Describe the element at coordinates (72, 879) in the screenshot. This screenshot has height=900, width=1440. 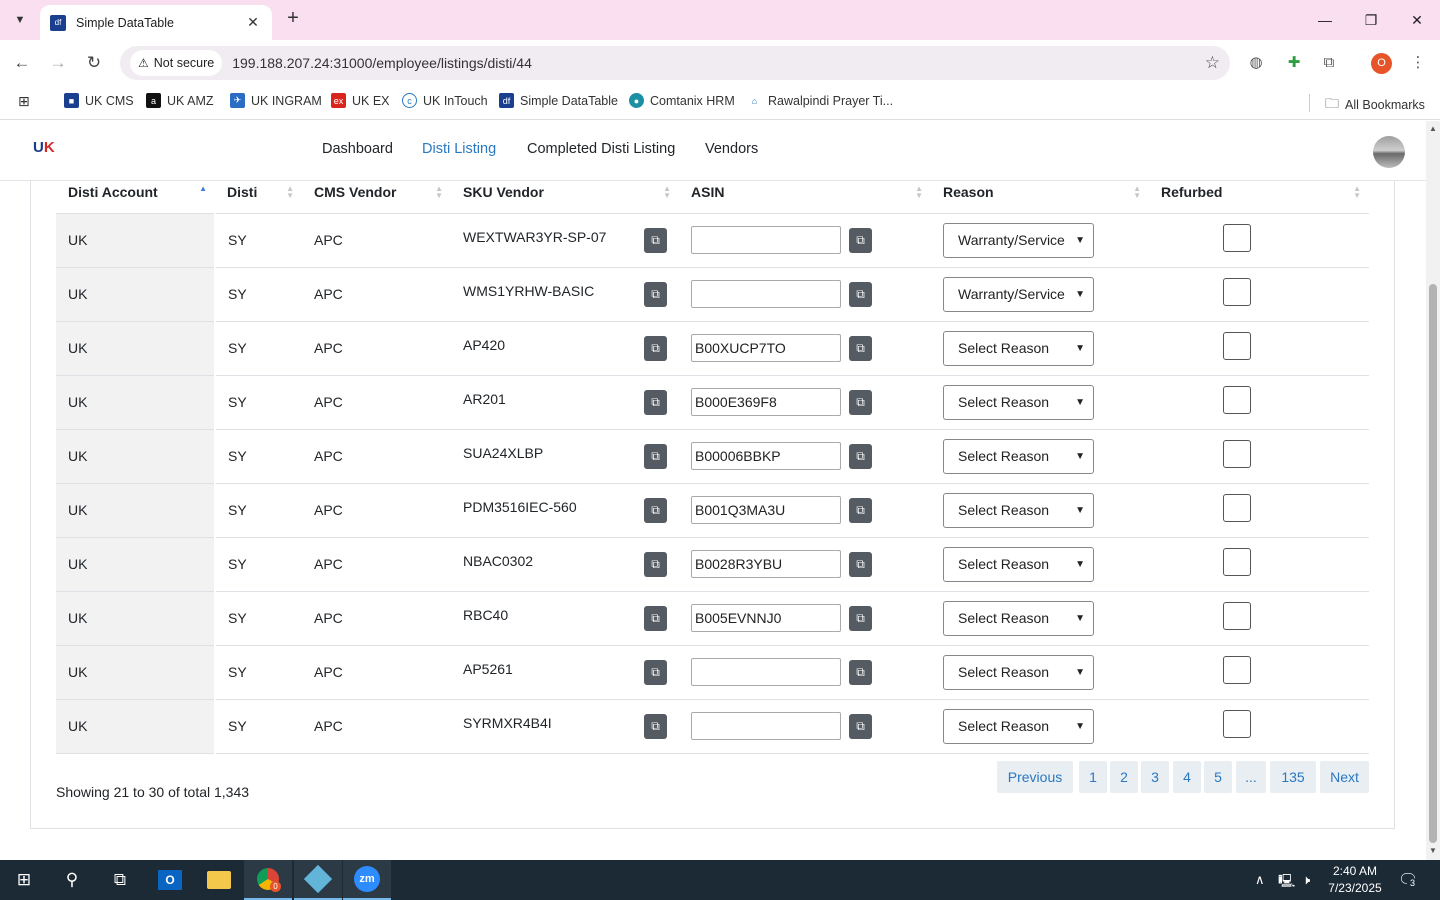
I see `search-icon: ⚲` at that location.